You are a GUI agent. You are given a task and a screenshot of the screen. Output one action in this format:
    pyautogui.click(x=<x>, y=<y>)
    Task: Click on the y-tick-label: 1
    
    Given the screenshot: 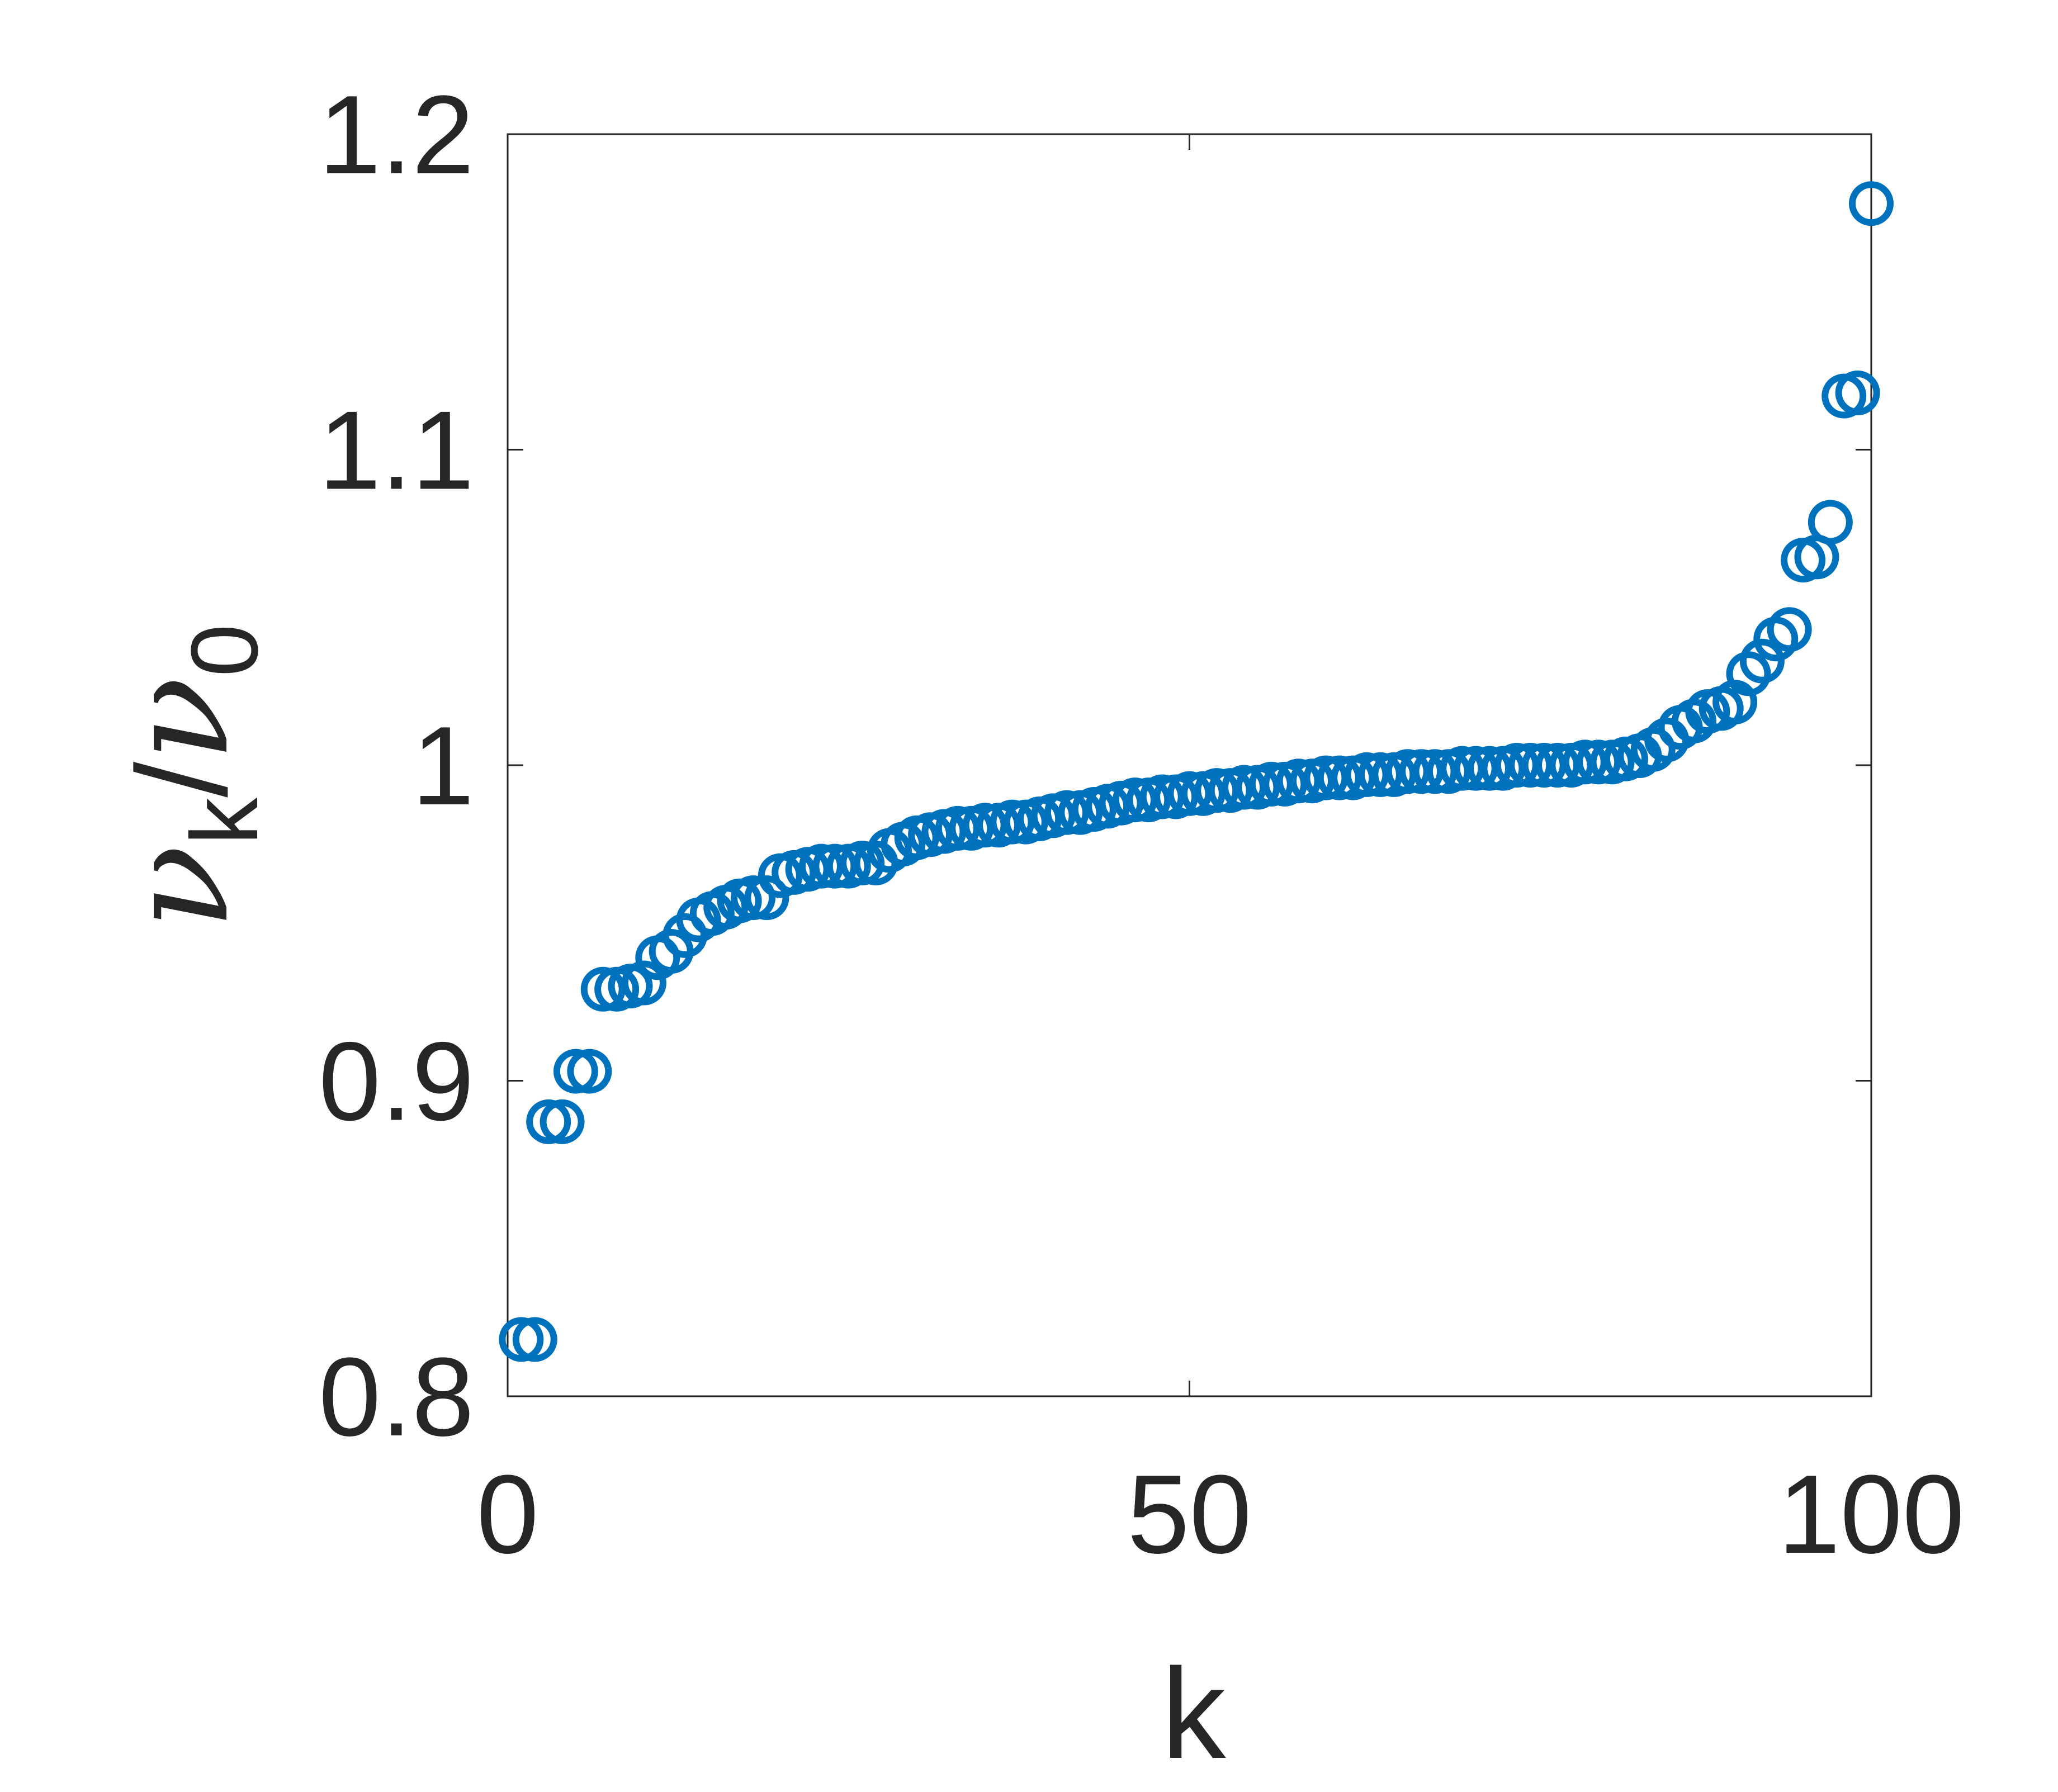 What is the action you would take?
    pyautogui.click(x=443, y=766)
    